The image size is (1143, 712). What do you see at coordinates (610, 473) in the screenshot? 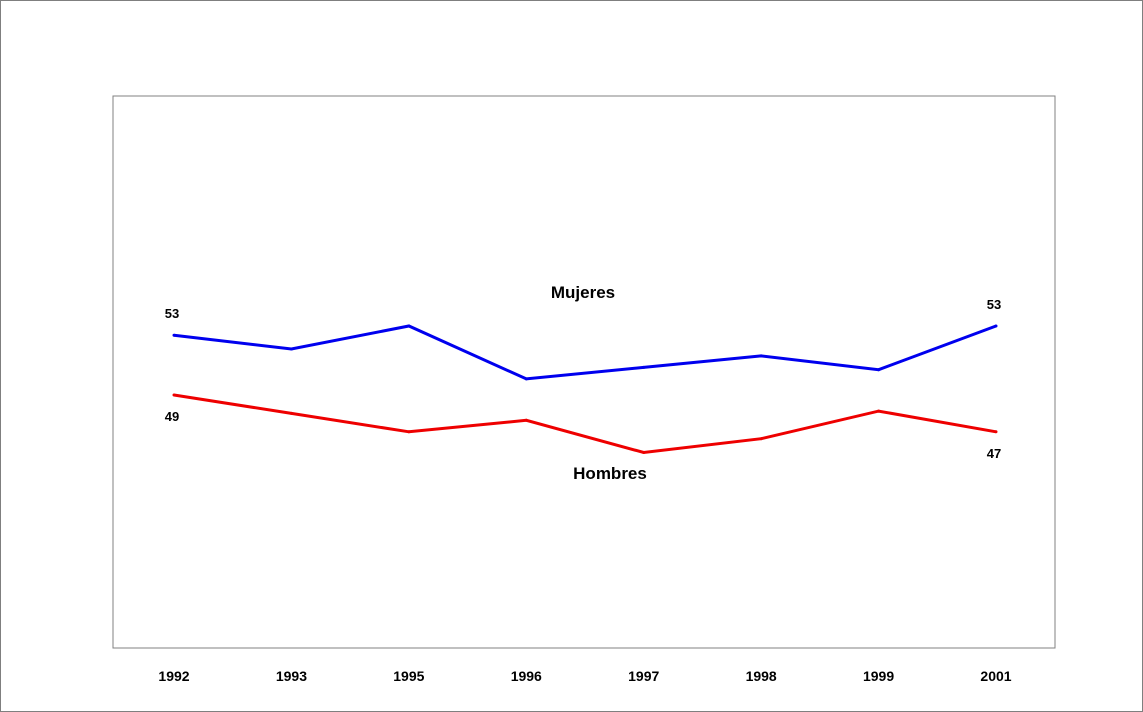
I see `series-name-label-hombres: Hombres` at bounding box center [610, 473].